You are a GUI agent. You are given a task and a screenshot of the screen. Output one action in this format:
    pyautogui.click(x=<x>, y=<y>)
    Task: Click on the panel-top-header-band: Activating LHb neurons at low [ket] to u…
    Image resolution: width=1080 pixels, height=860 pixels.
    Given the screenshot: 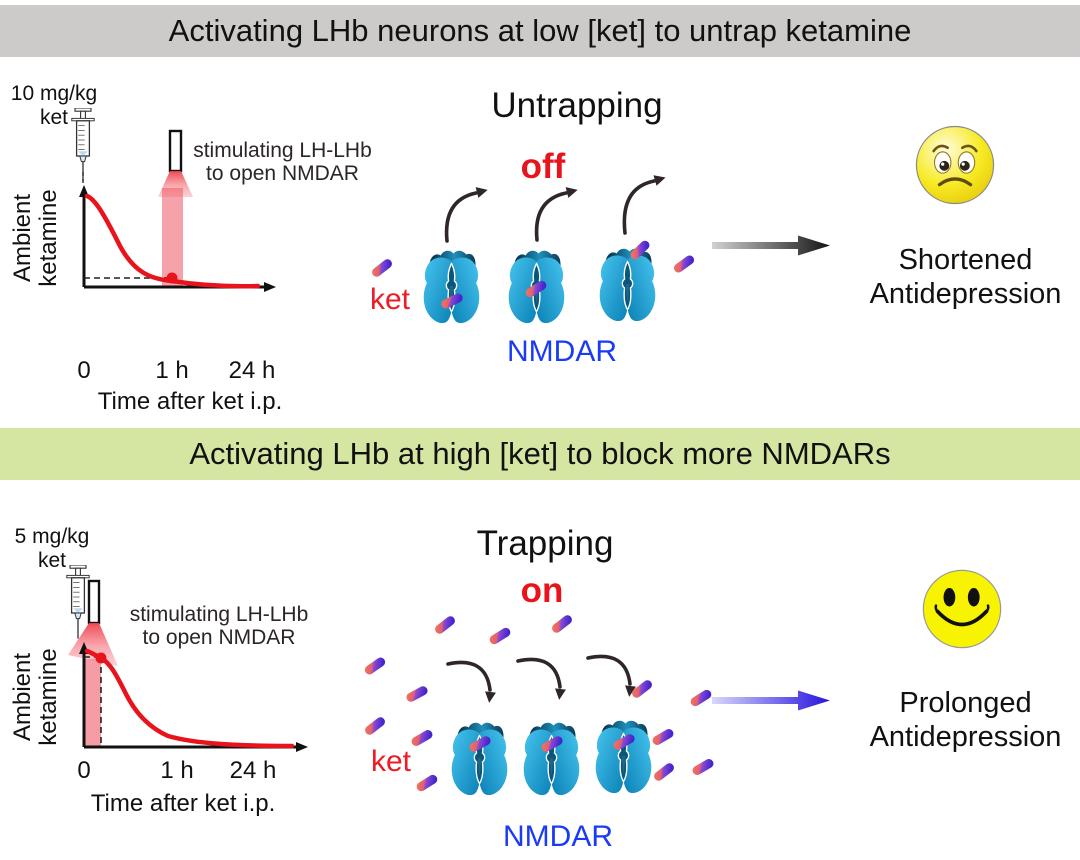 What is the action you would take?
    pyautogui.click(x=540, y=31)
    